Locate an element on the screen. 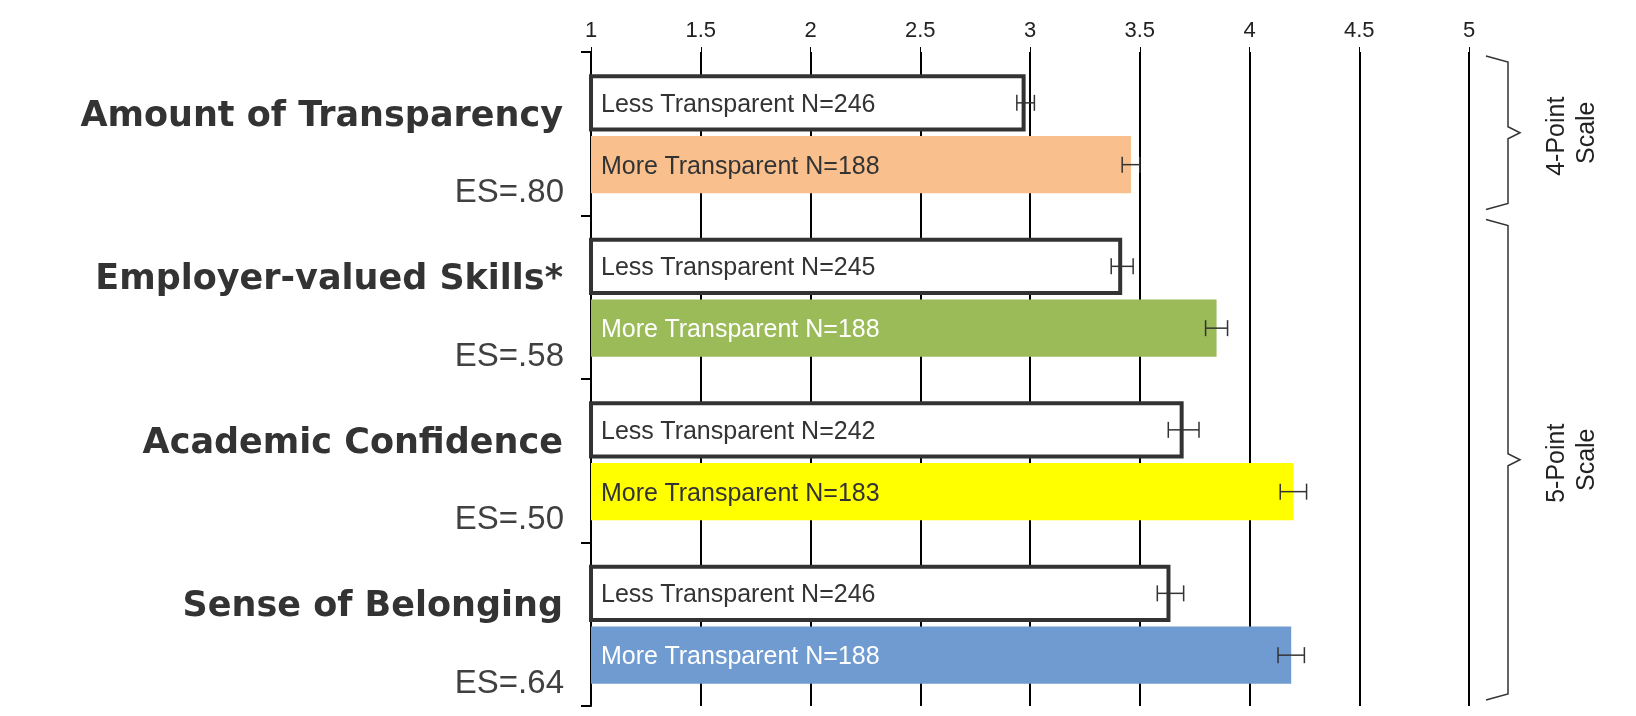  text: 4-Point Scale is located at coordinates (1570, 132).